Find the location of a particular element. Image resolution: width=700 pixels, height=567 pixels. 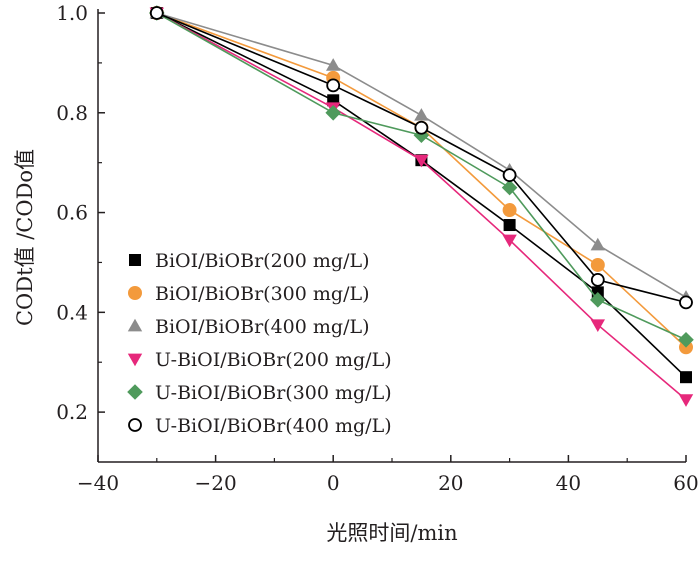

legend-item: U-BiOI/BiOBr(200 mg/L) is located at coordinates (259, 360).